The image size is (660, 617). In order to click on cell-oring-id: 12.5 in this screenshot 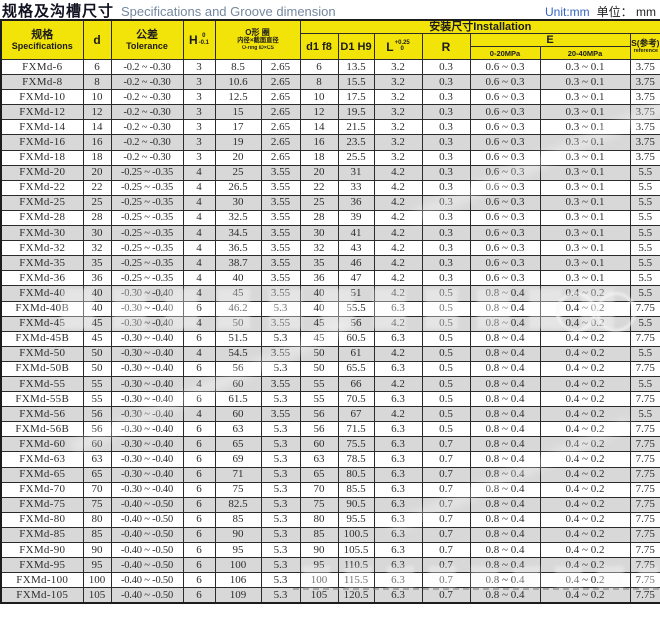, I will do `click(238, 97)`.